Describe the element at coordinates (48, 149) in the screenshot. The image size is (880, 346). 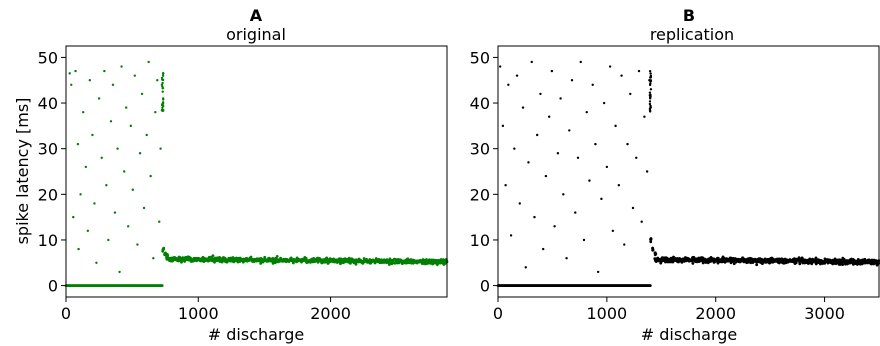
I see `panel-a-y-tick-label: 30` at that location.